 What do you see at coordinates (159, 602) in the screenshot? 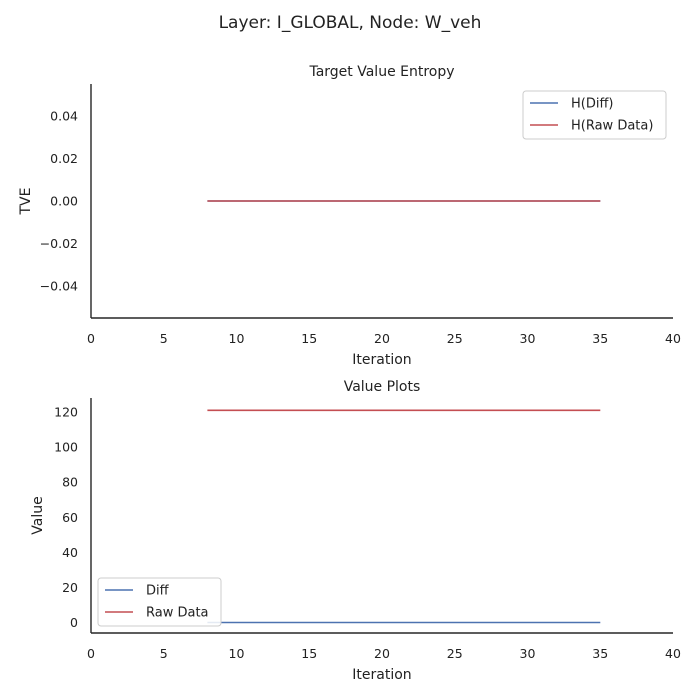
I see `value-legend: Diff Raw Data` at bounding box center [159, 602].